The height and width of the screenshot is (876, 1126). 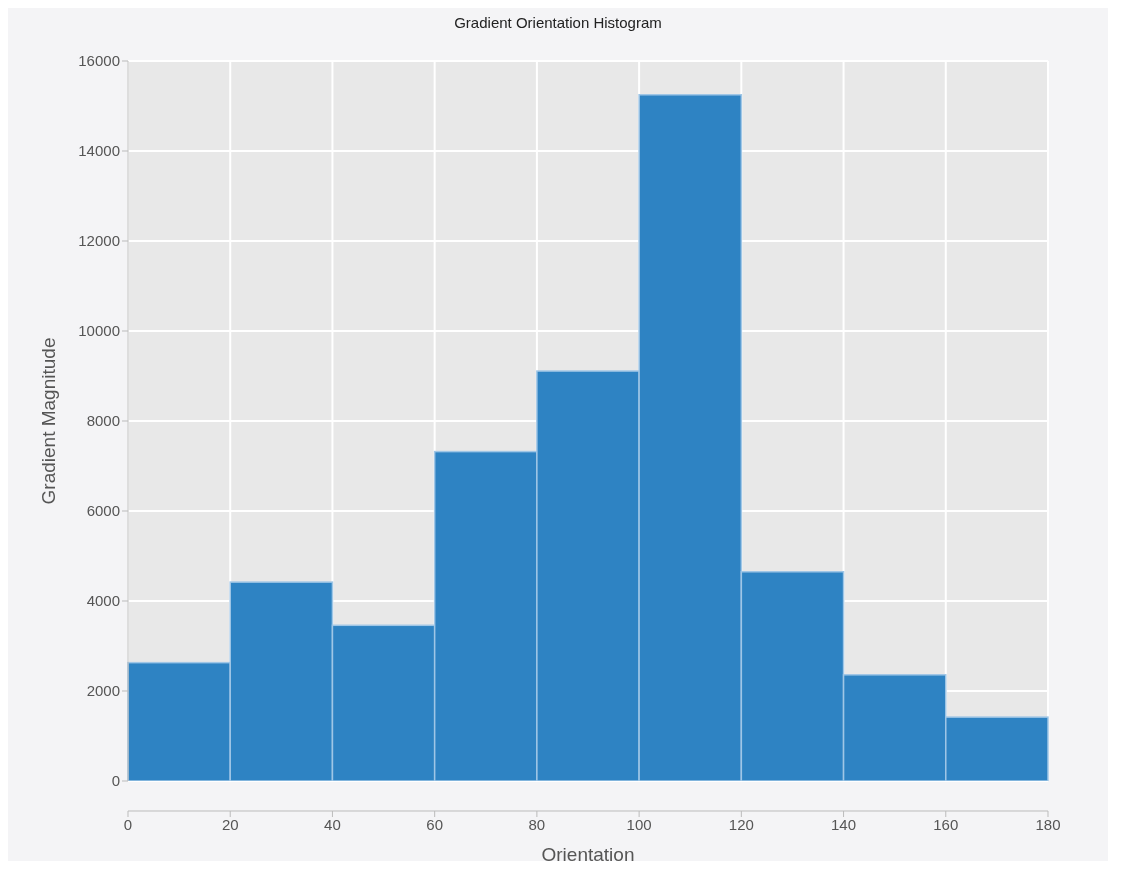 What do you see at coordinates (103, 601) in the screenshot?
I see `y-tick-label: 4000` at bounding box center [103, 601].